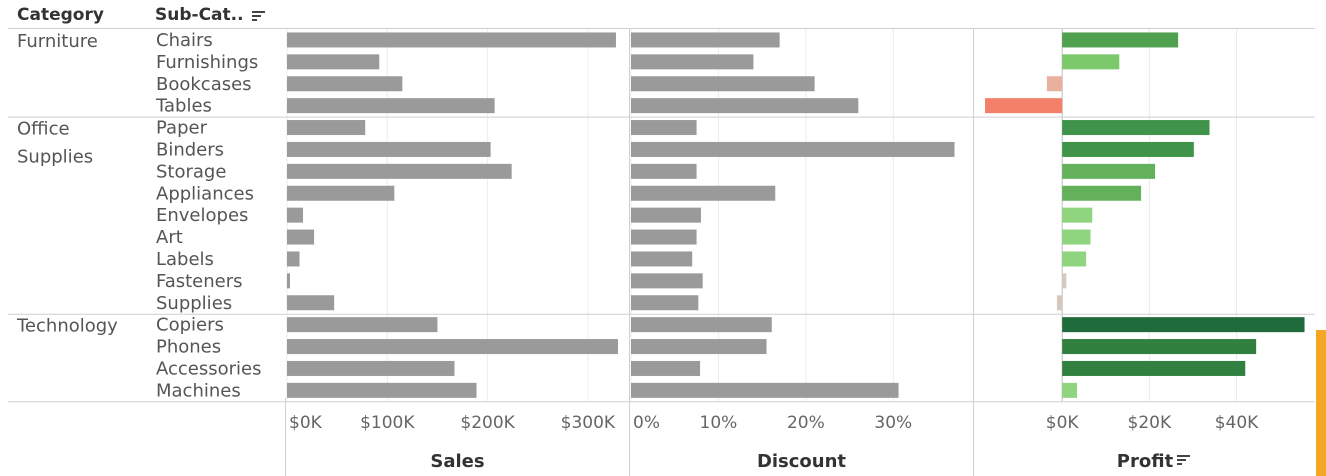  What do you see at coordinates (719, 423) in the screenshot?
I see `discount-tick-label: 10%` at bounding box center [719, 423].